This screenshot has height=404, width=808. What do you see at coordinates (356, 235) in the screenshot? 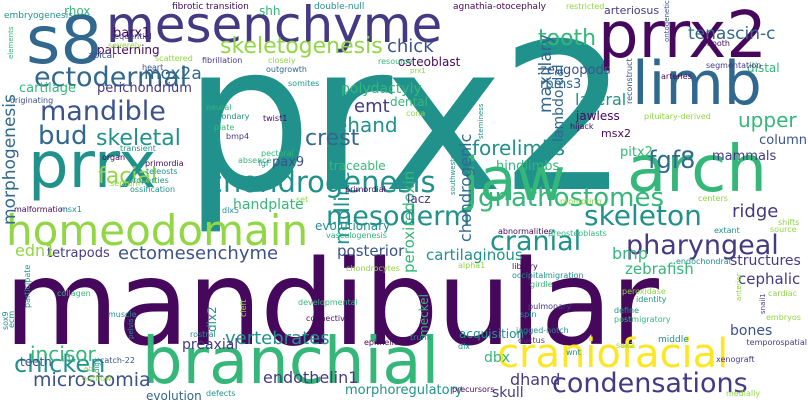
I see `word: vasculogenesis` at bounding box center [356, 235].